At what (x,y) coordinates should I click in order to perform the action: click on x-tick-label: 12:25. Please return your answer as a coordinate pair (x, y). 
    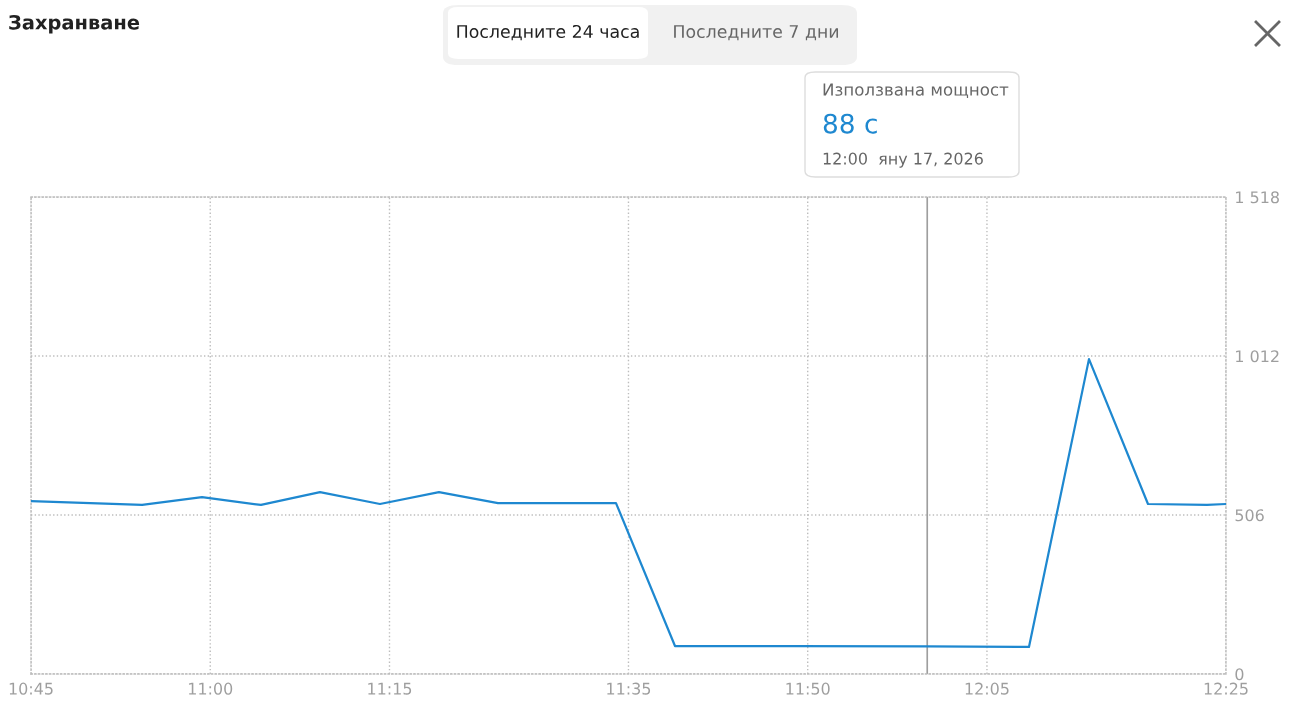
    Looking at the image, I should click on (1226, 688).